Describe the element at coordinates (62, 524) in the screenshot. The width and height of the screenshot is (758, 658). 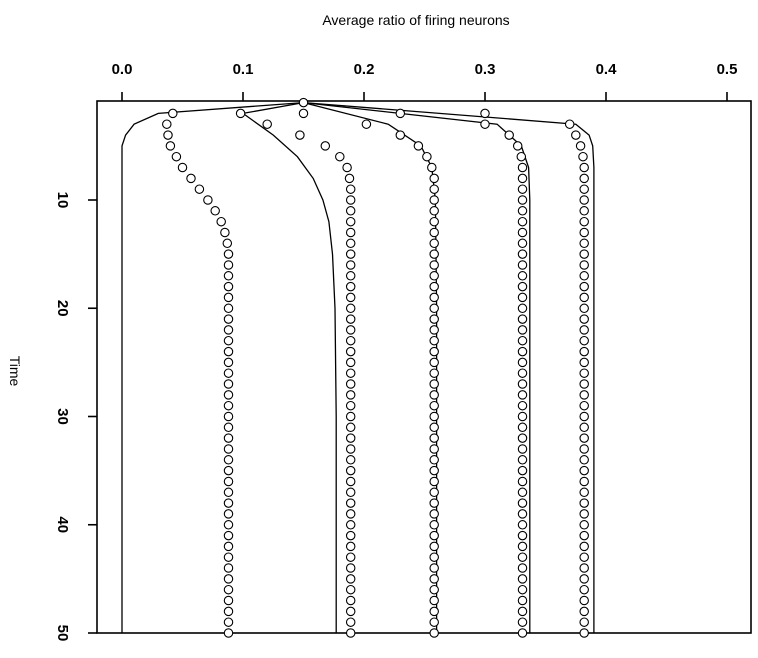
I see `y-tick-label: 40` at that location.